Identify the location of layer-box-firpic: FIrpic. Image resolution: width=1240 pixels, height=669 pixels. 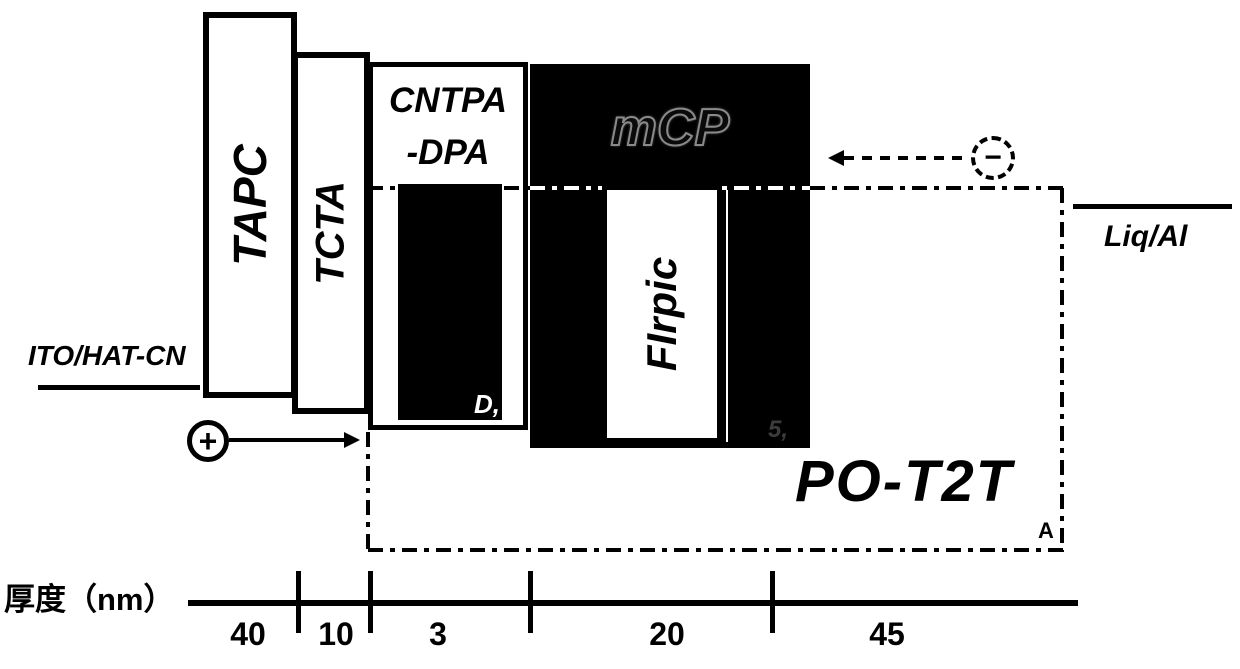
(662, 314).